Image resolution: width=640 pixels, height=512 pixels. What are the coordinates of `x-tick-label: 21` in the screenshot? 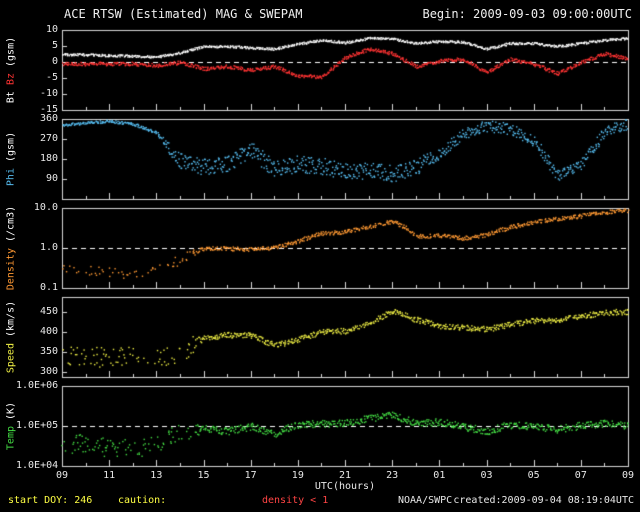 It's located at (345, 475).